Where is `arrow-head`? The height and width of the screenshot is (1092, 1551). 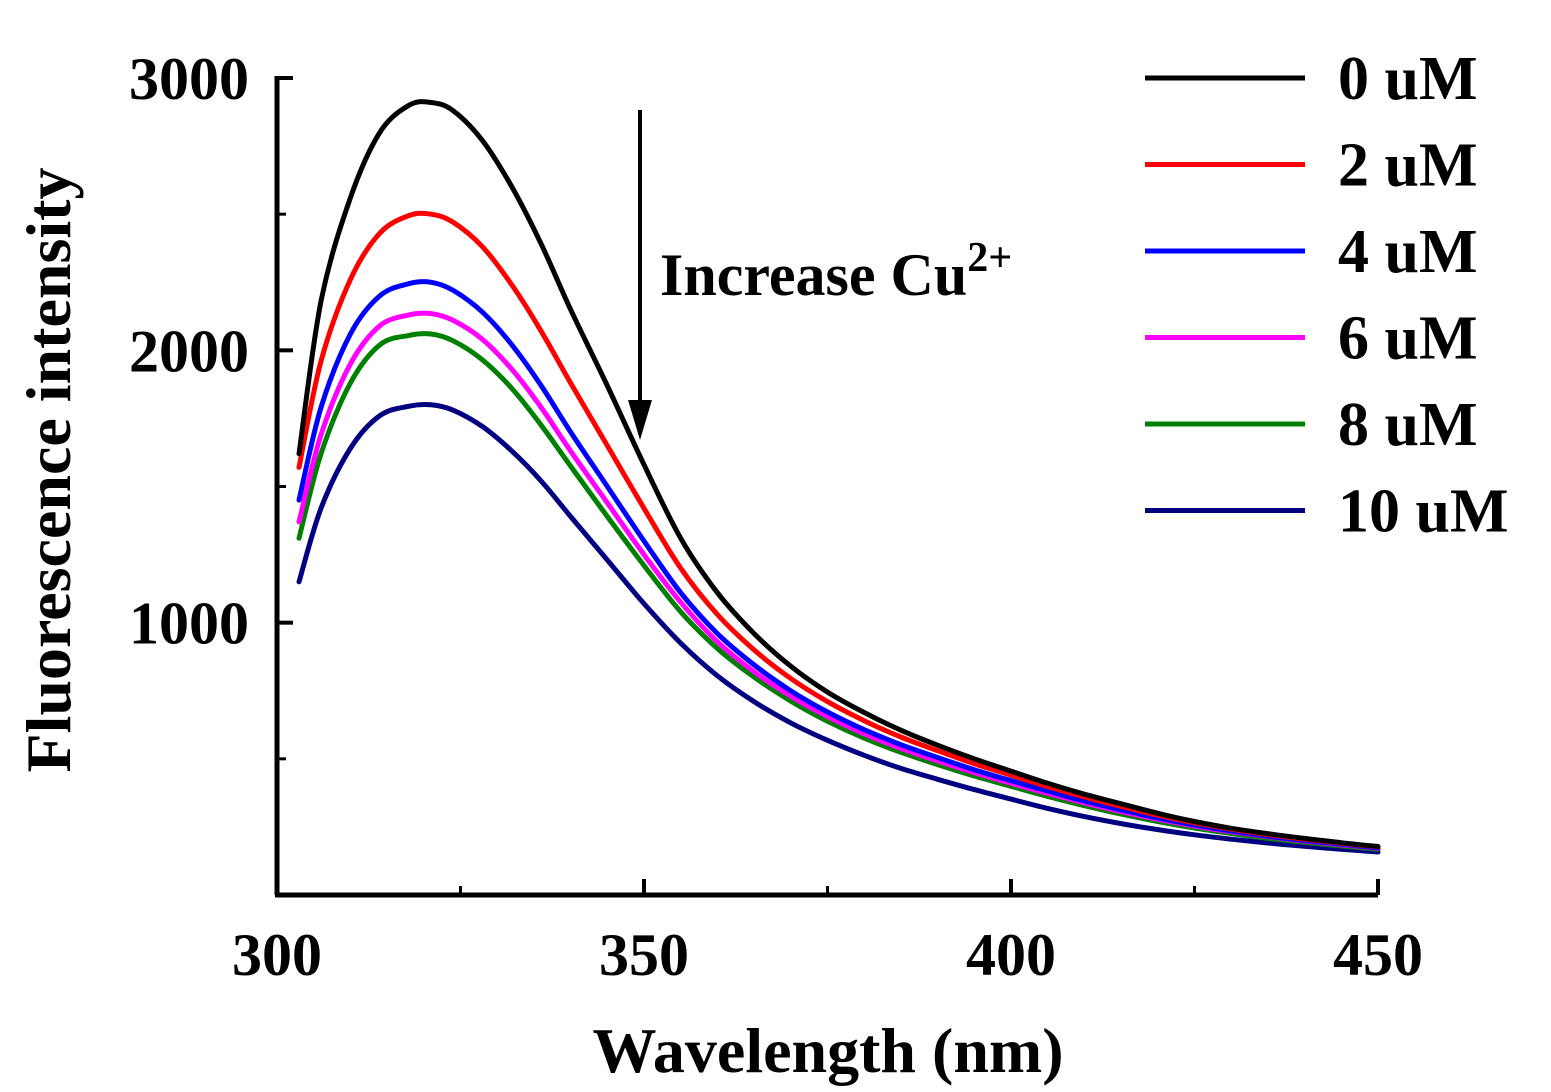
arrow-head is located at coordinates (640, 420).